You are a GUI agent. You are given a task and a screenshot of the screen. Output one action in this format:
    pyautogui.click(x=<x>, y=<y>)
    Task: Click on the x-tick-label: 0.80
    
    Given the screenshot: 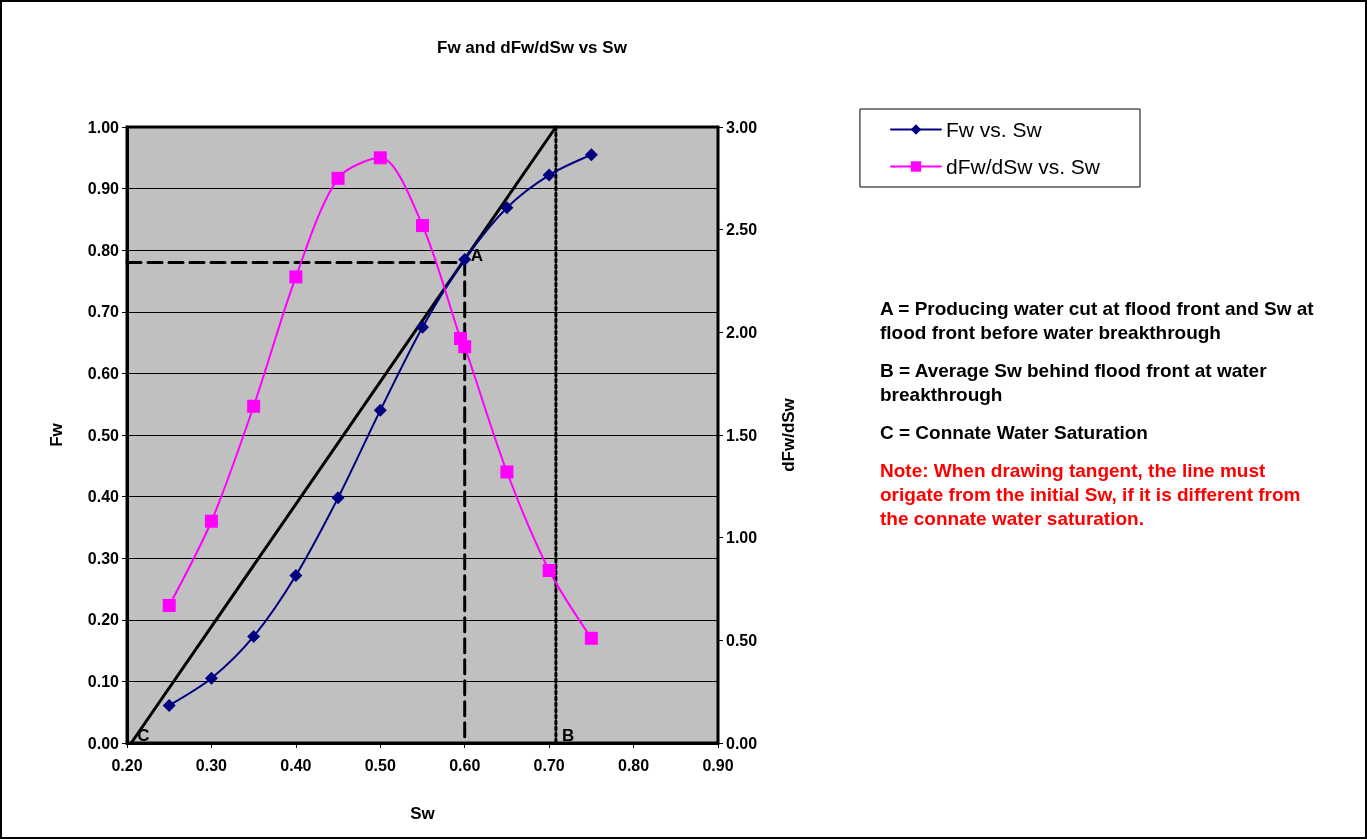 What is the action you would take?
    pyautogui.click(x=634, y=765)
    